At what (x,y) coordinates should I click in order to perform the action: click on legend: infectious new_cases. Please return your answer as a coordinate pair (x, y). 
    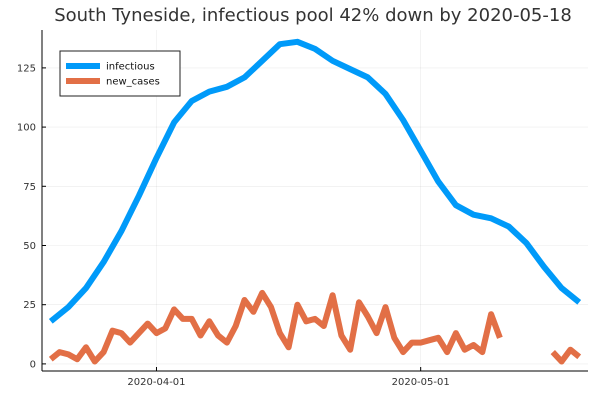
    Looking at the image, I should click on (120, 73).